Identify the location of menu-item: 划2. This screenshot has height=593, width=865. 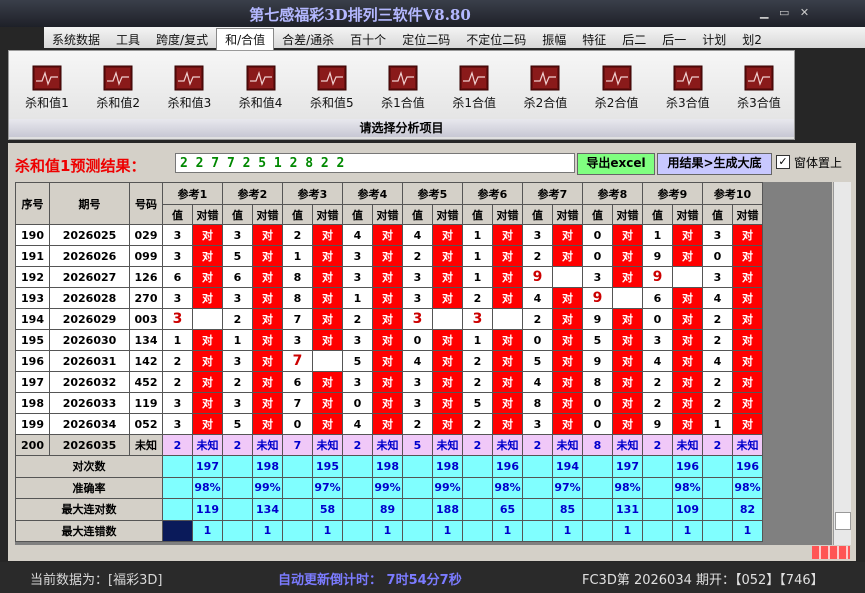
(752, 40).